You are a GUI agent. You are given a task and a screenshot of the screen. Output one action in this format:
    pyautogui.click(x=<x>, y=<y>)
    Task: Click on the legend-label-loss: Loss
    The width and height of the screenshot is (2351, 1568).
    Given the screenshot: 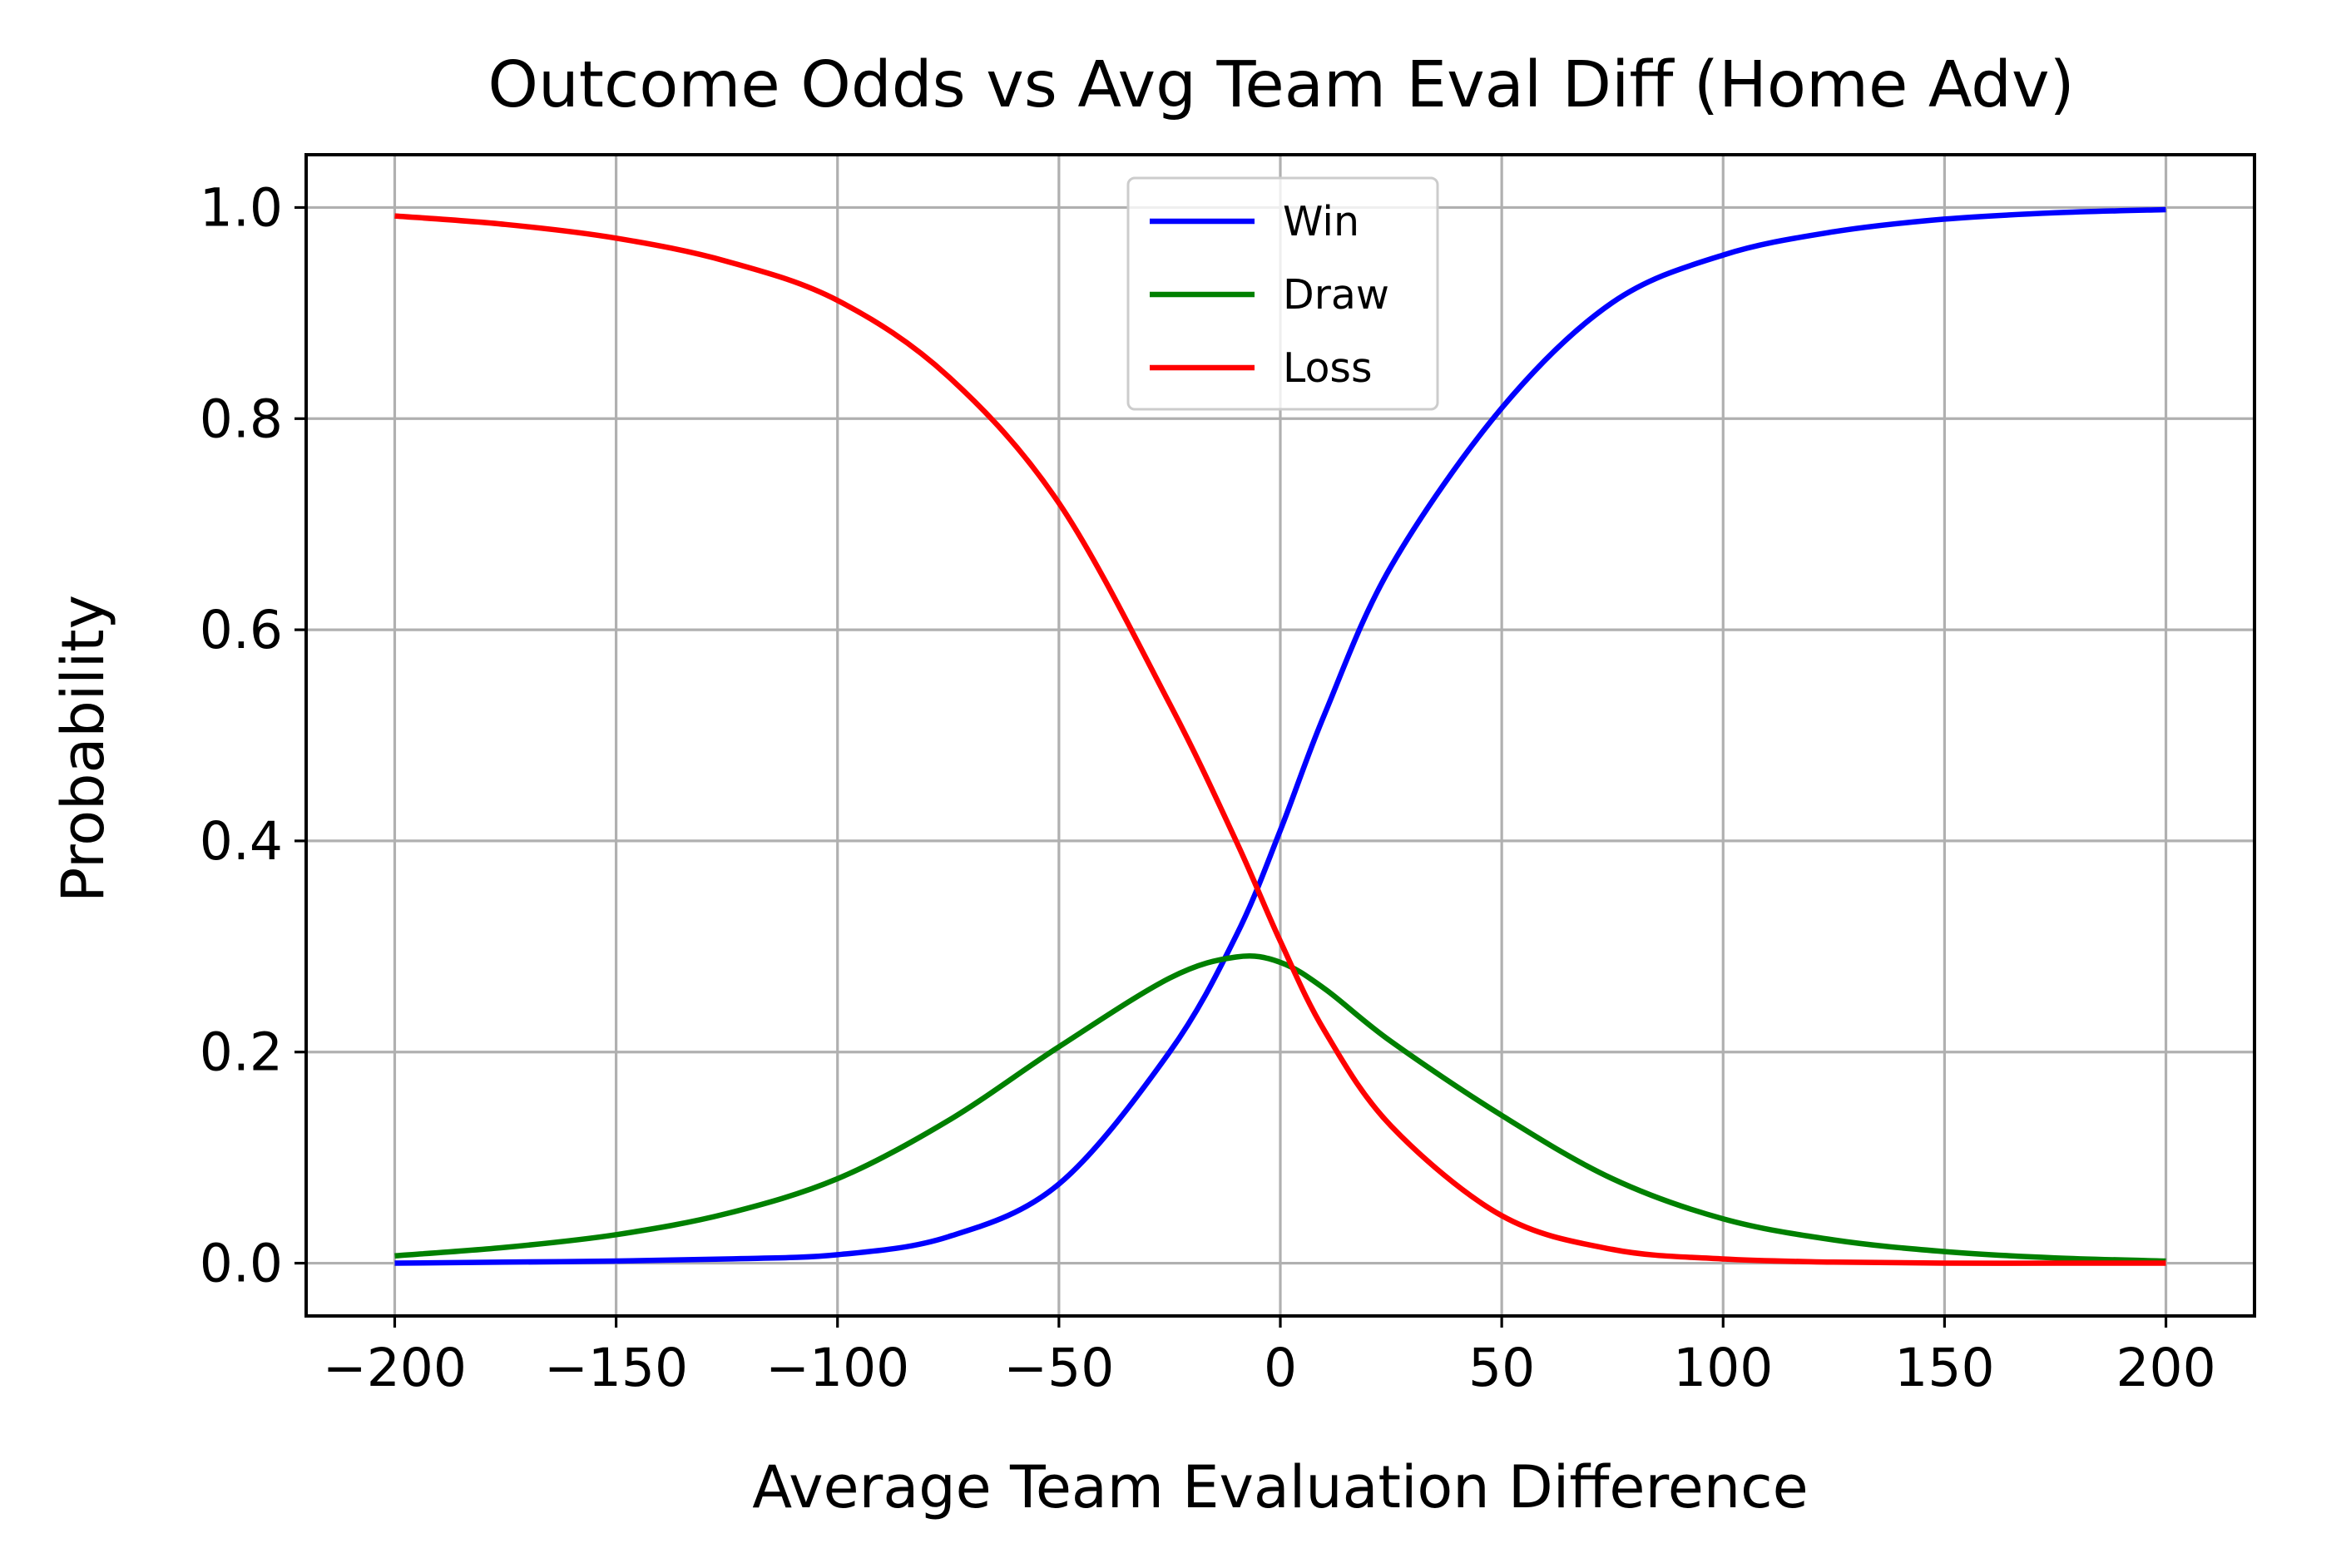 What is the action you would take?
    pyautogui.click(x=1327, y=368)
    